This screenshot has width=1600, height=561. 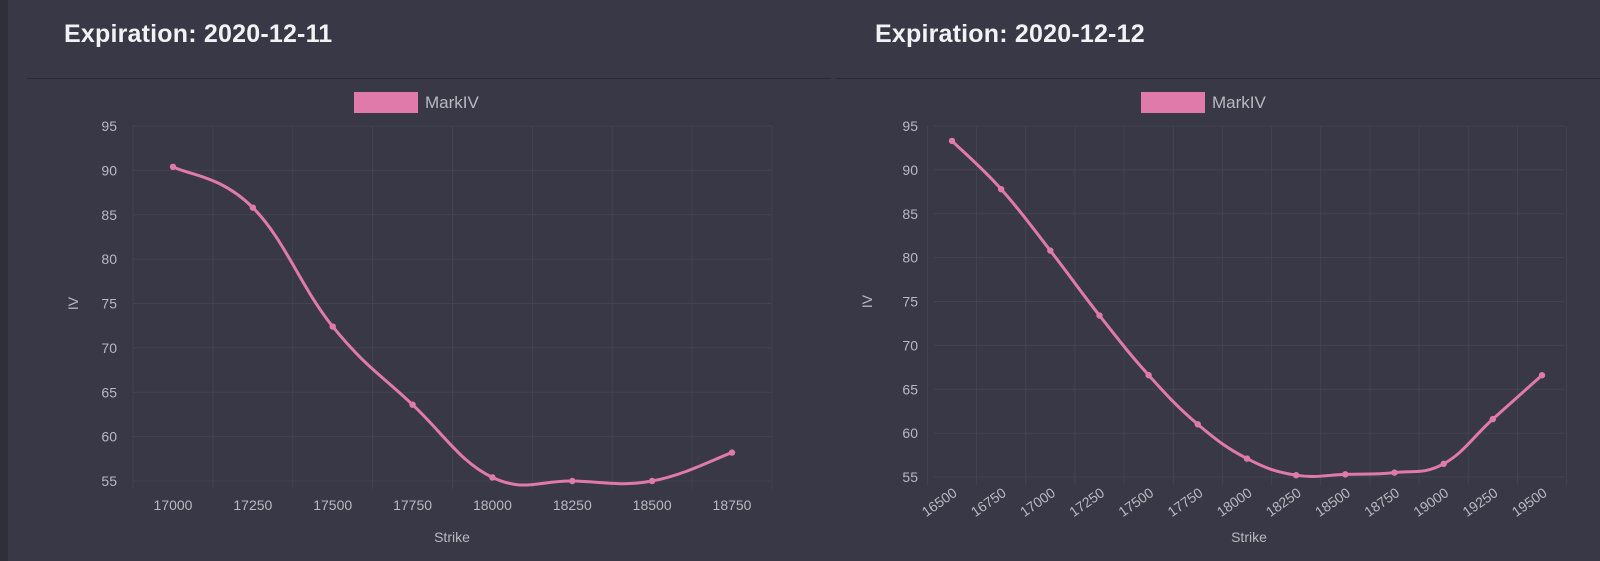 I want to click on x-tick-label: 16500, so click(x=939, y=502).